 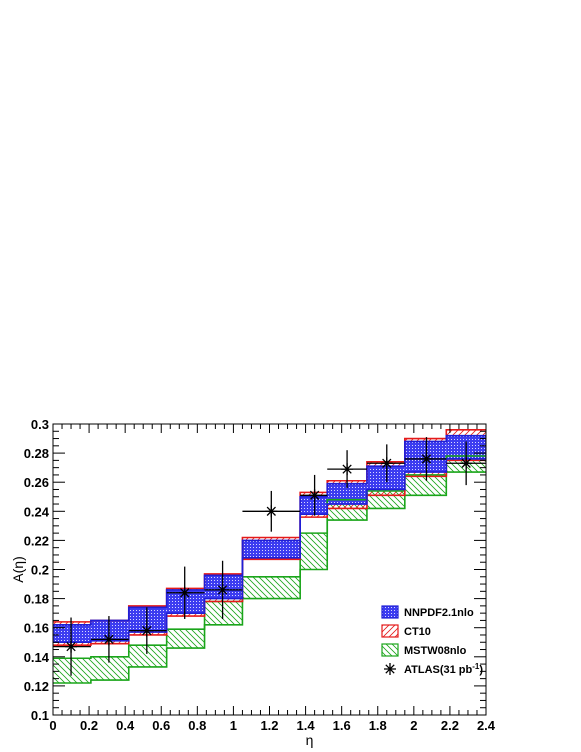 What do you see at coordinates (40, 424) in the screenshot?
I see `y-tick-label-10: 0.3` at bounding box center [40, 424].